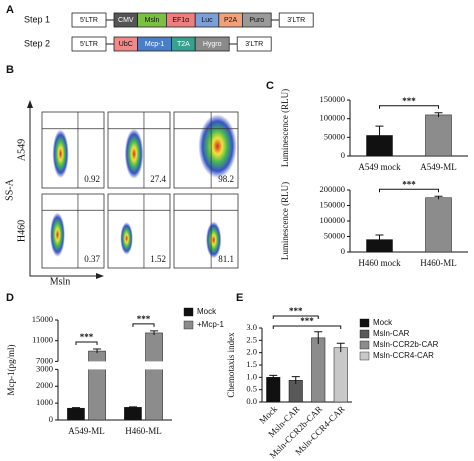  What do you see at coordinates (11, 370) in the screenshot?
I see `y-axis-label: Mcp-1(pg/ml)` at bounding box center [11, 370].